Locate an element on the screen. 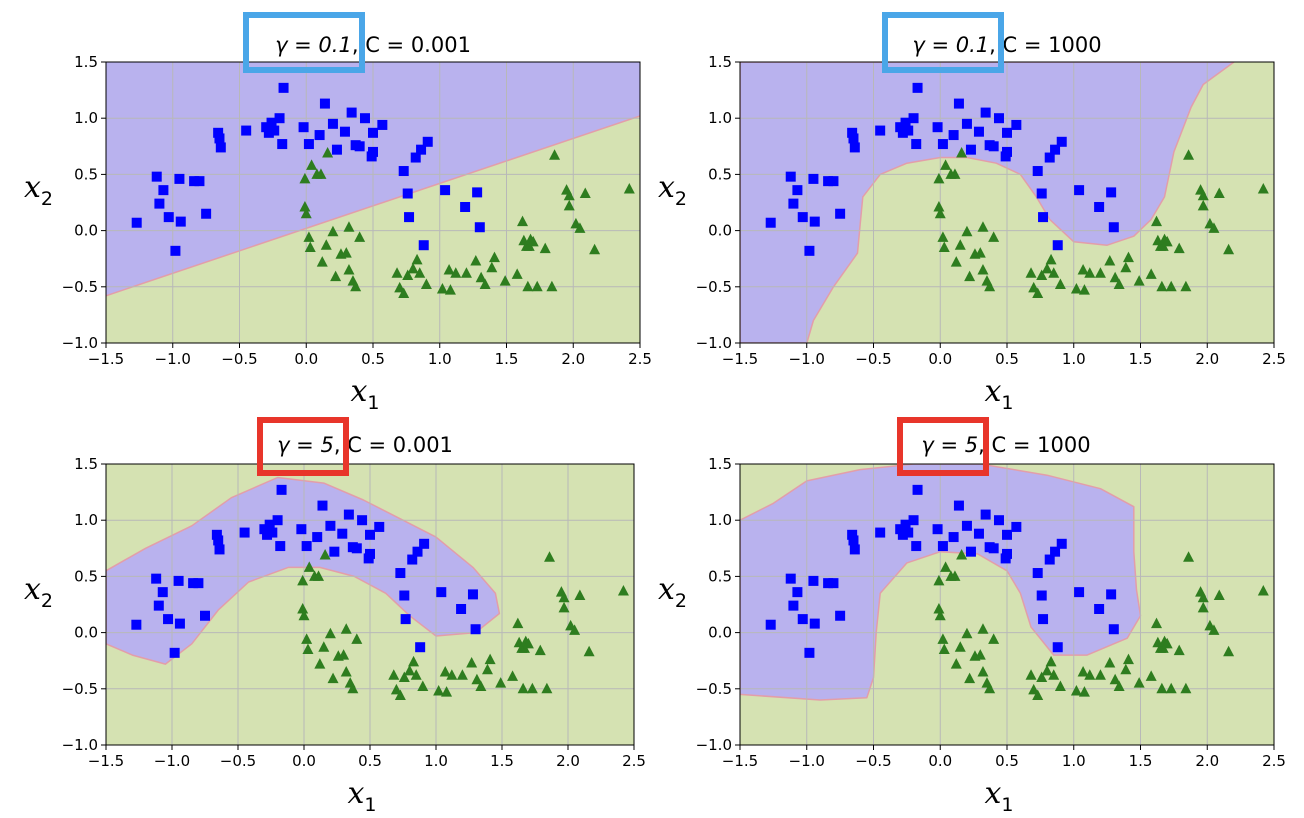 This screenshot has height=818, width=1304. subplot-title: γ = 0.1, C = 1000 is located at coordinates (992, 42).